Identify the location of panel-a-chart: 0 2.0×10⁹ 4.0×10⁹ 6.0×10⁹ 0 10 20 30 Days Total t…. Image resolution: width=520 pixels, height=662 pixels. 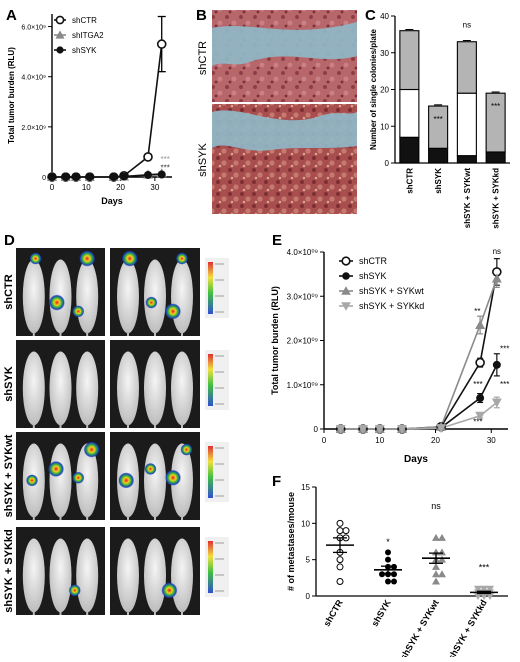
(89, 110).